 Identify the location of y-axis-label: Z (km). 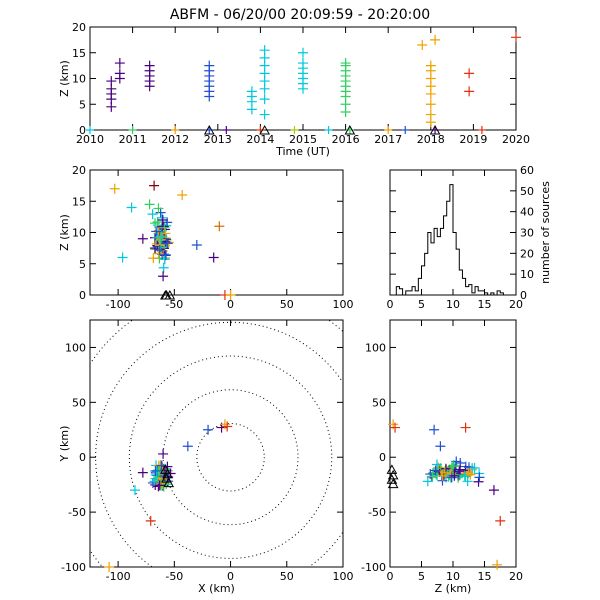
(64, 232).